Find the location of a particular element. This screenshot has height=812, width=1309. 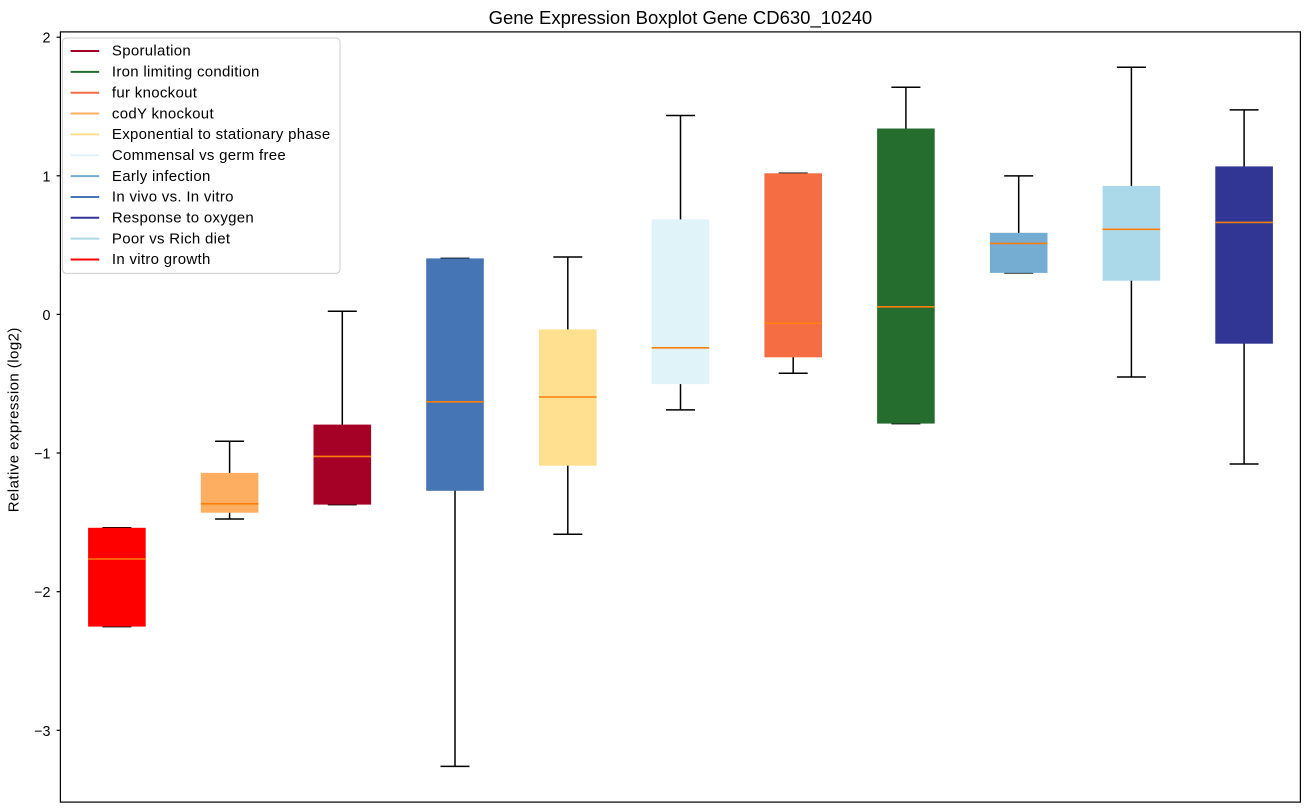

svg-text: −1 is located at coordinates (42, 455).